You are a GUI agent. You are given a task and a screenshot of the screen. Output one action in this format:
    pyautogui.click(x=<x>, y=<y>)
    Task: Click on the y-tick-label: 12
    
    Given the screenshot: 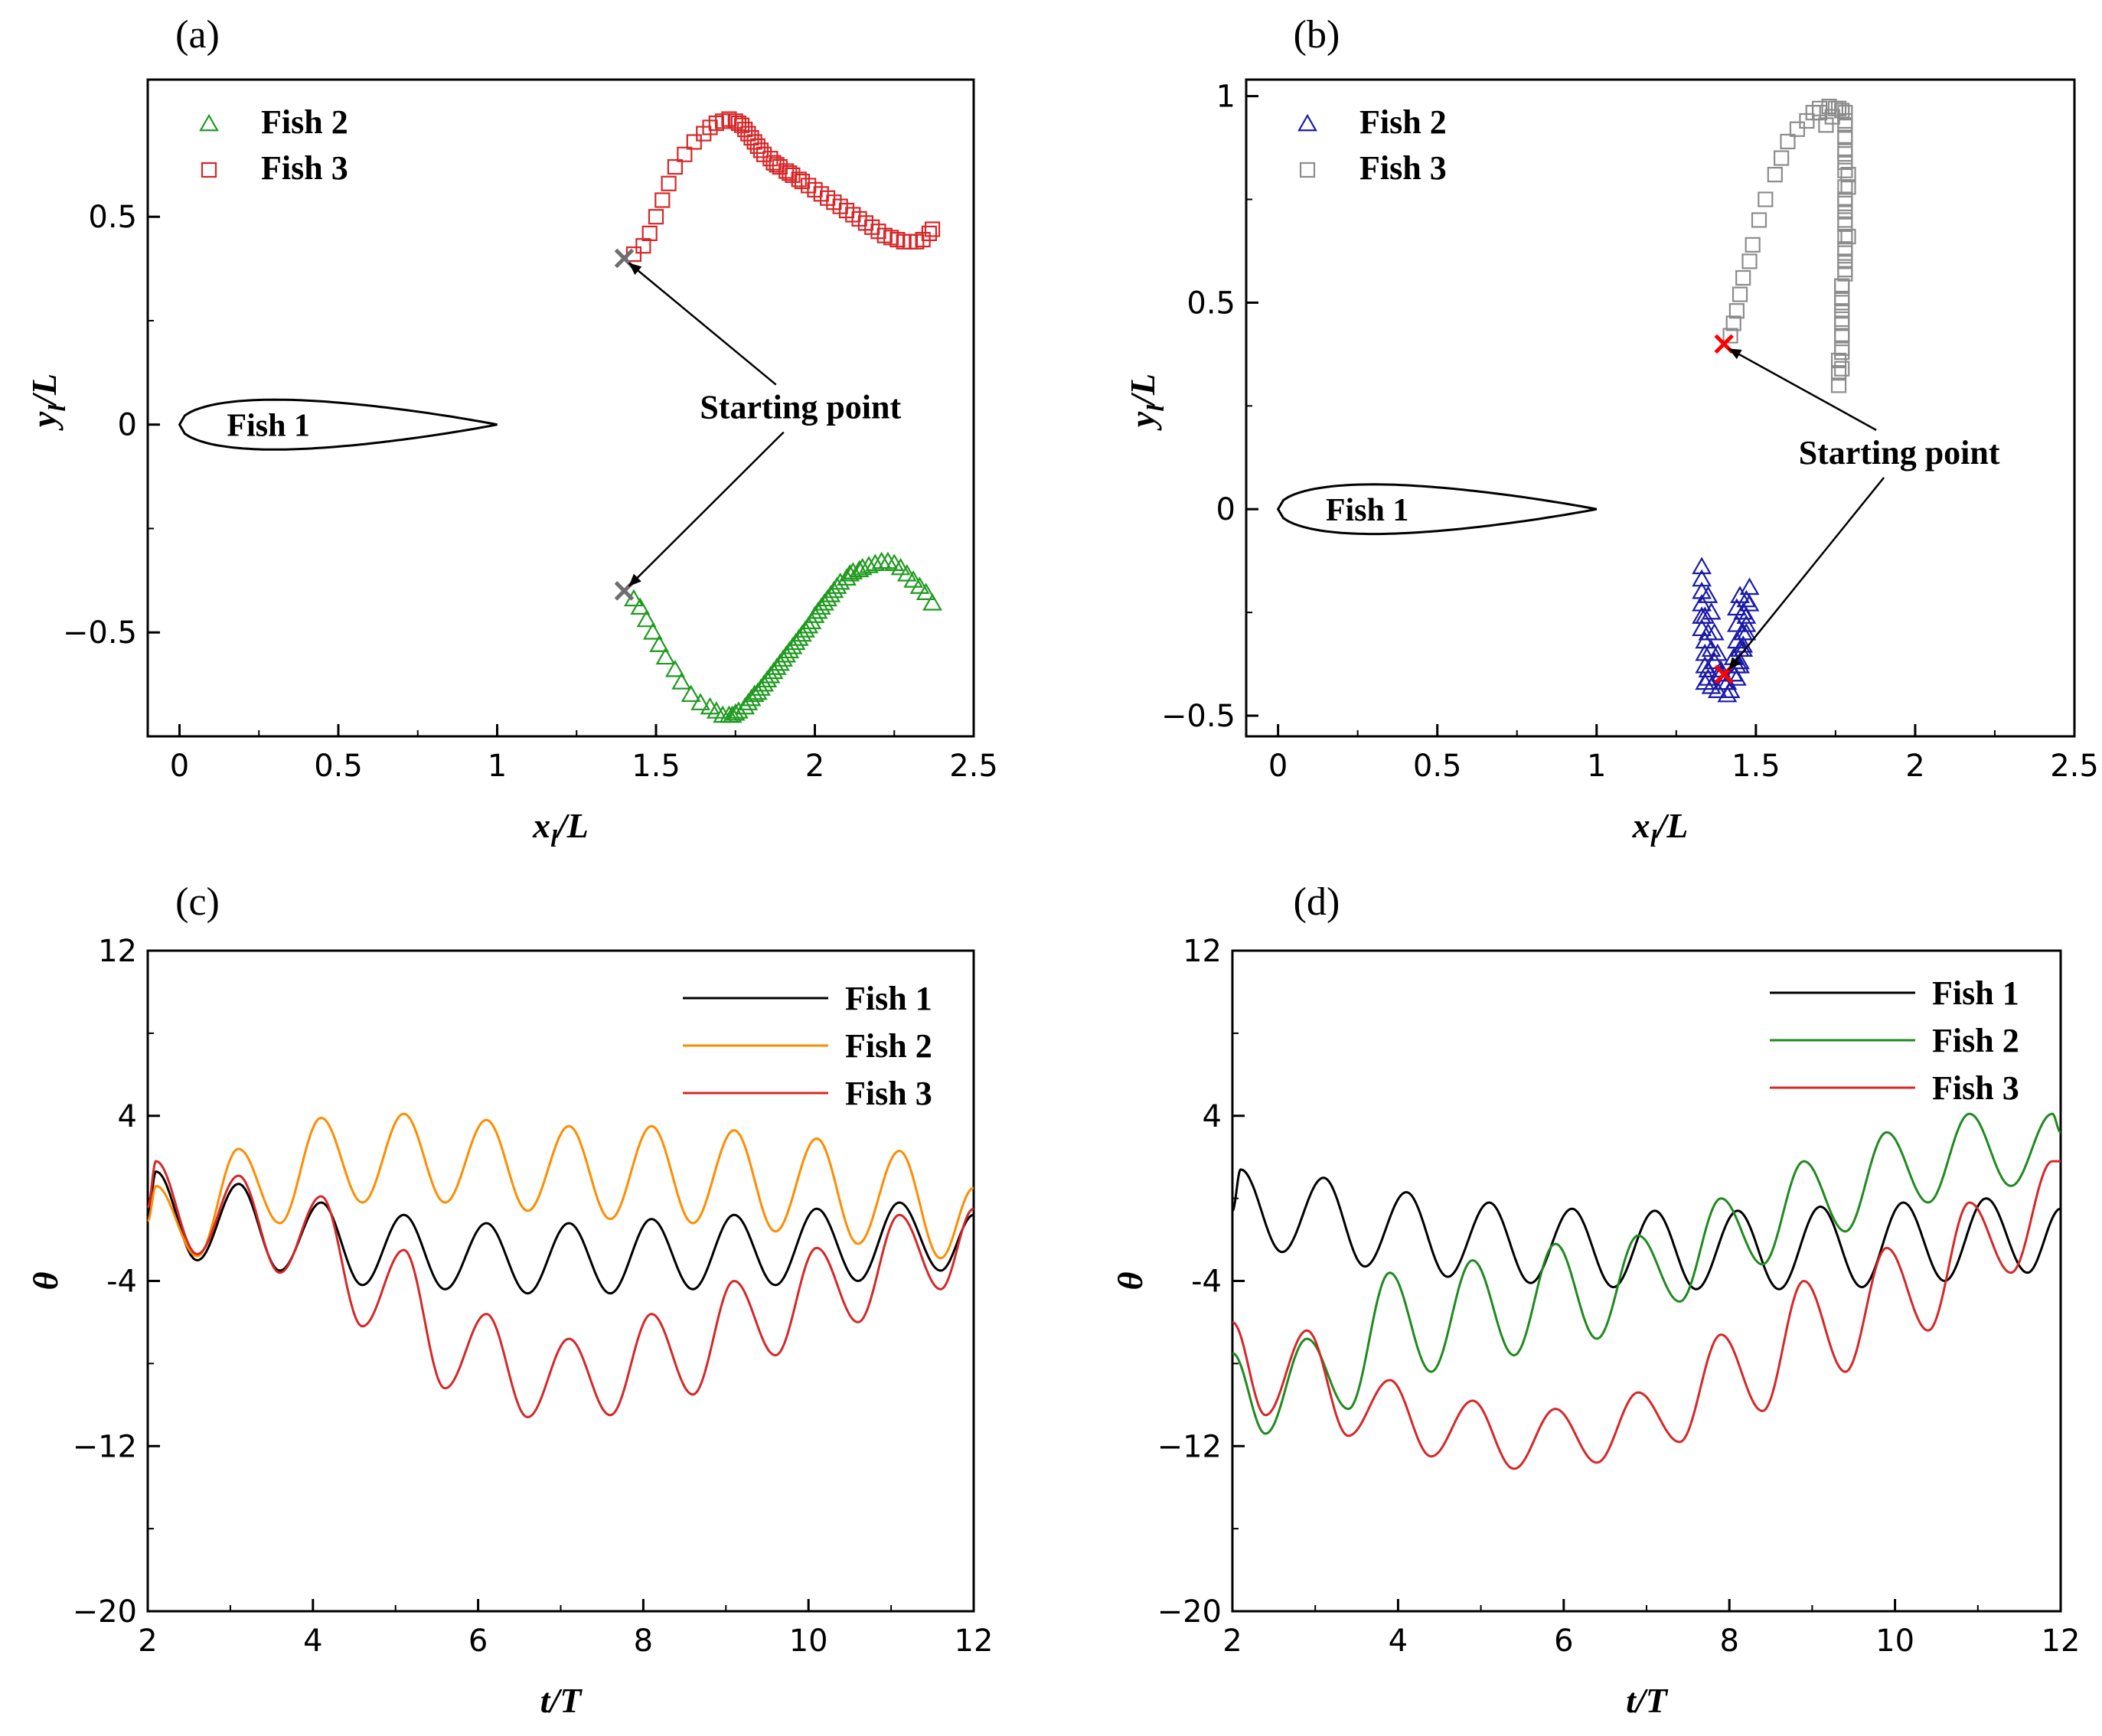 What is the action you would take?
    pyautogui.click(x=1202, y=951)
    